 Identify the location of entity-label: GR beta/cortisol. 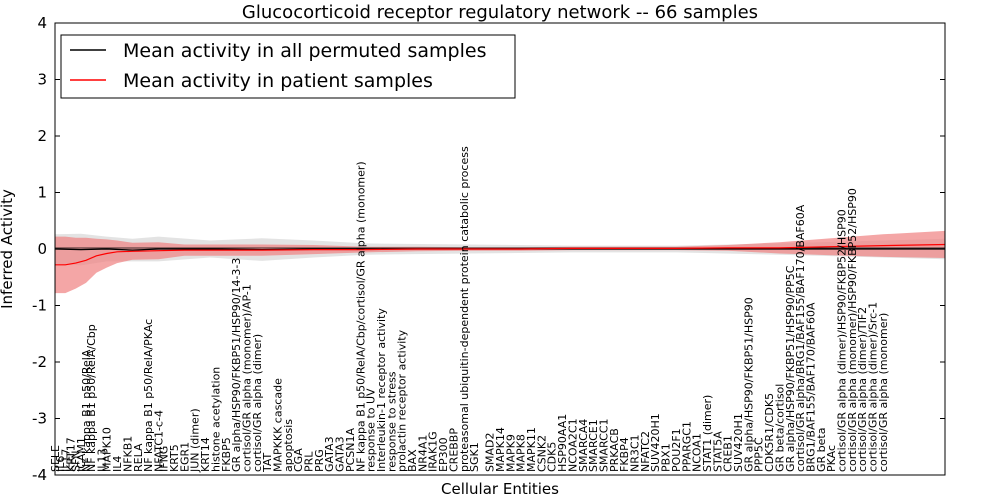
(779, 428).